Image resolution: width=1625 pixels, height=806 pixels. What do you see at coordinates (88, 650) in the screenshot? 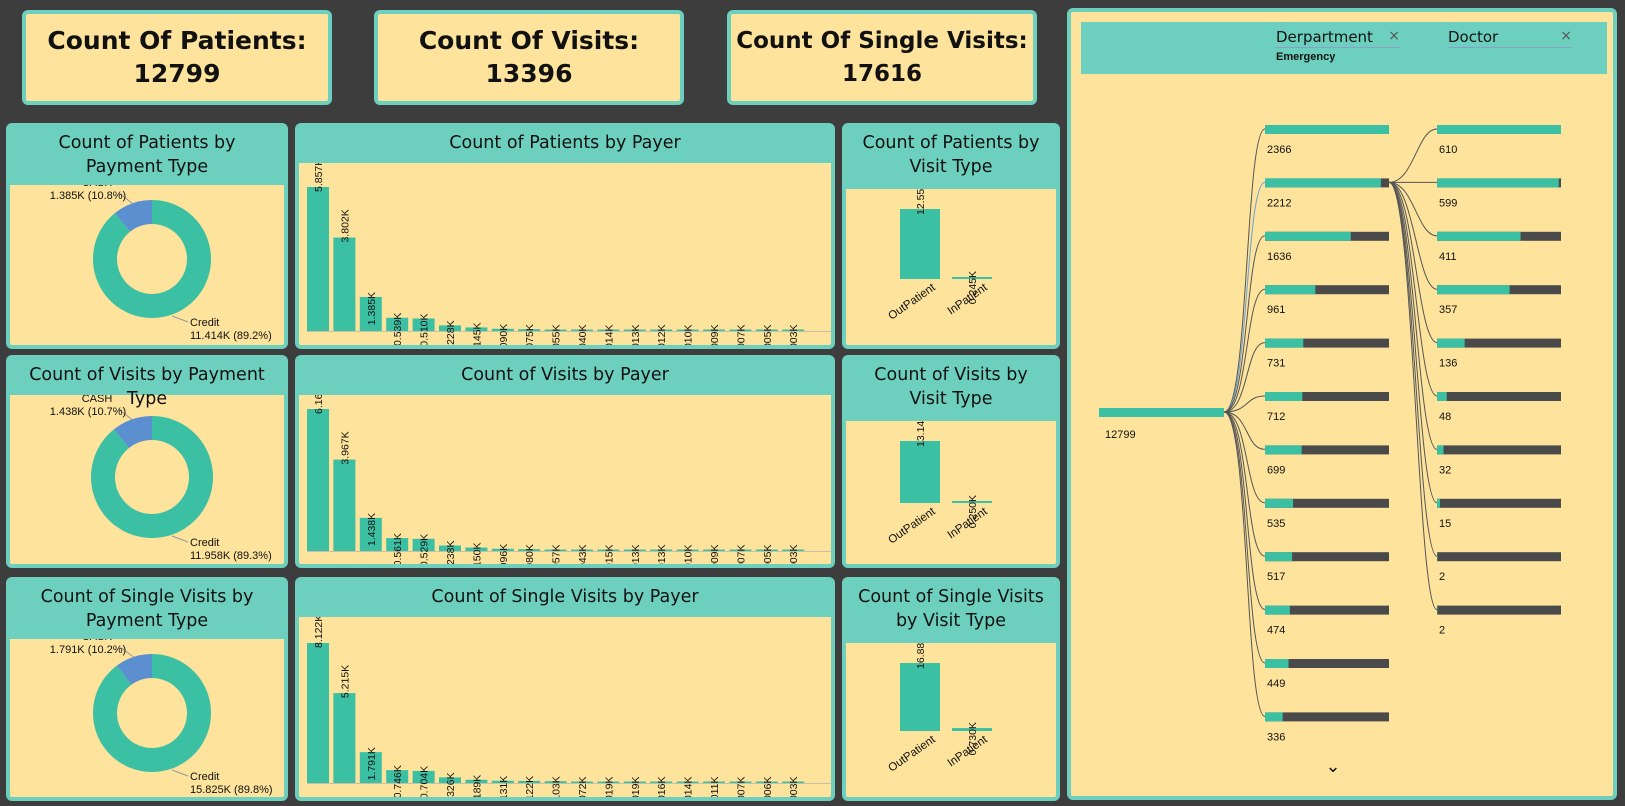
I see `donut-label-value: 1.791K (10.2%)` at bounding box center [88, 650].